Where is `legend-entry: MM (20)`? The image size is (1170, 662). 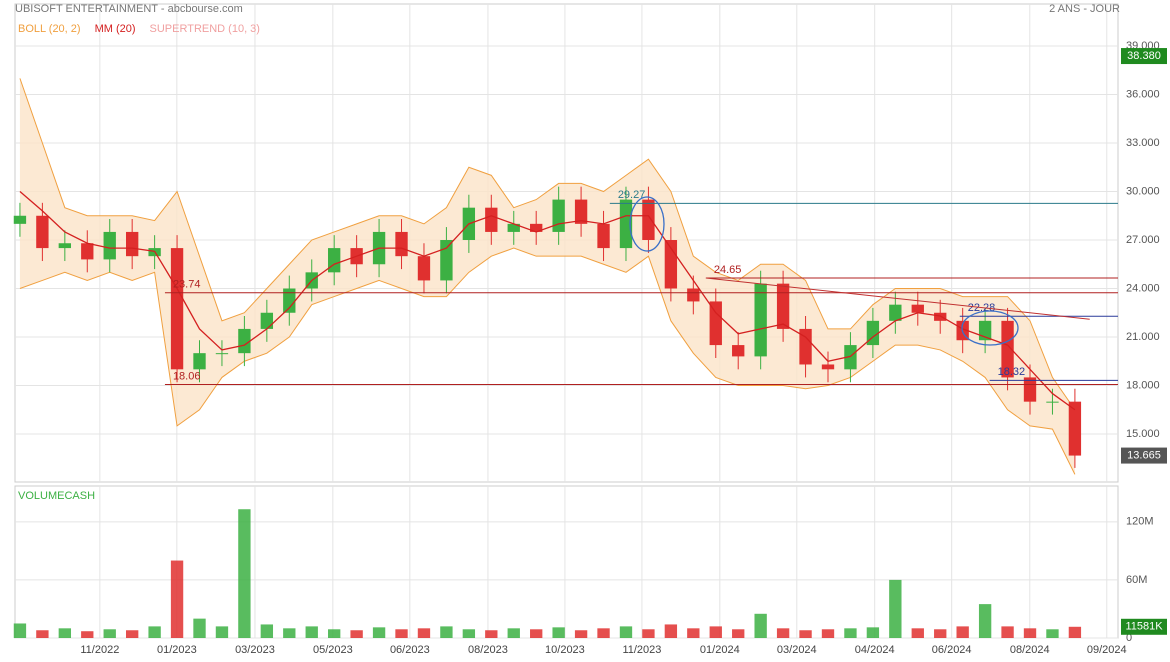
legend-entry: MM (20) is located at coordinates (115, 29).